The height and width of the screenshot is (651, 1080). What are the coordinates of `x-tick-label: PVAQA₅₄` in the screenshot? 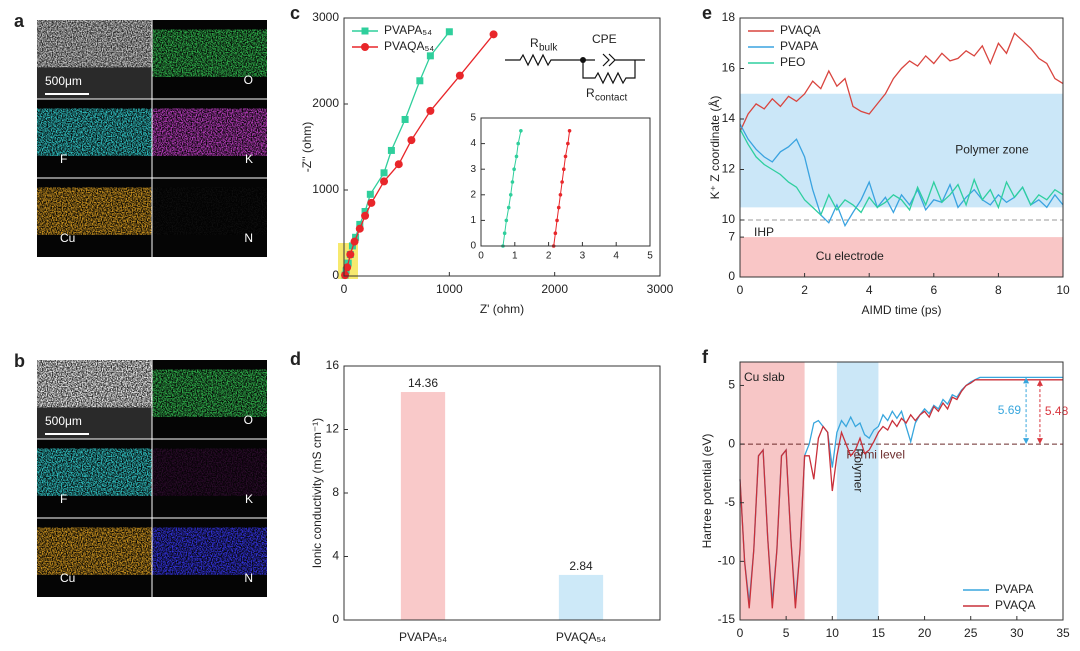 It's located at (581, 637).